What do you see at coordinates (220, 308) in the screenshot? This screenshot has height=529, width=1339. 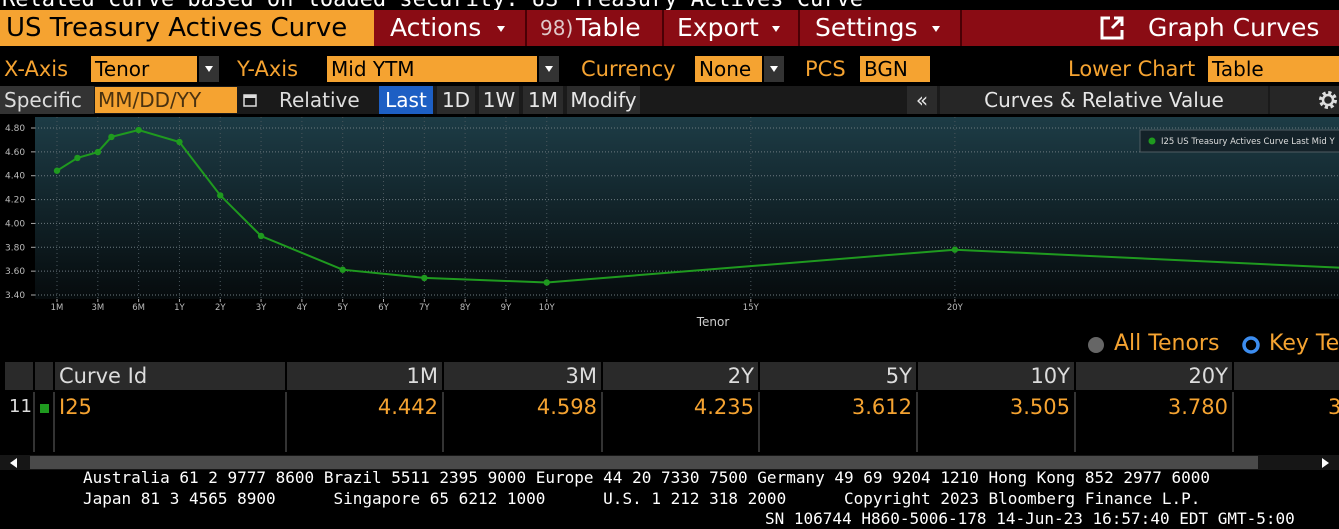 I see `x-tick-label: 2Y` at bounding box center [220, 308].